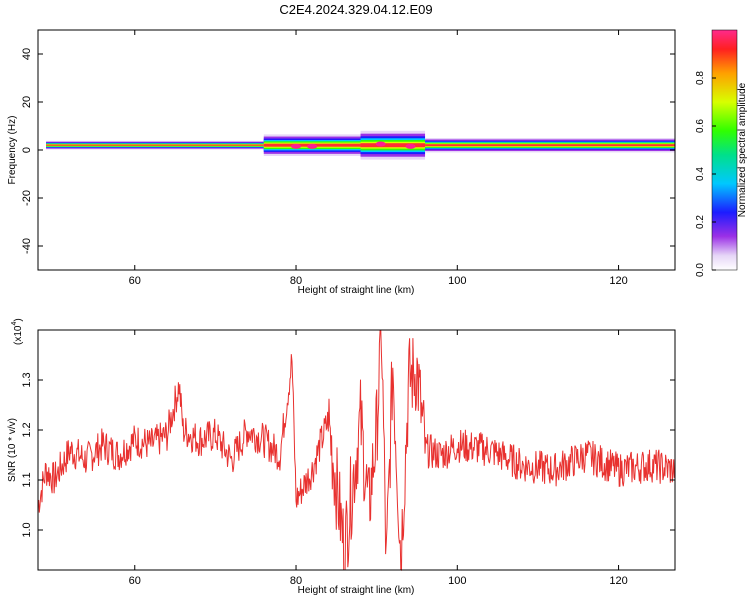  I want to click on colorbar-tick-label: 0.4, so click(700, 174).